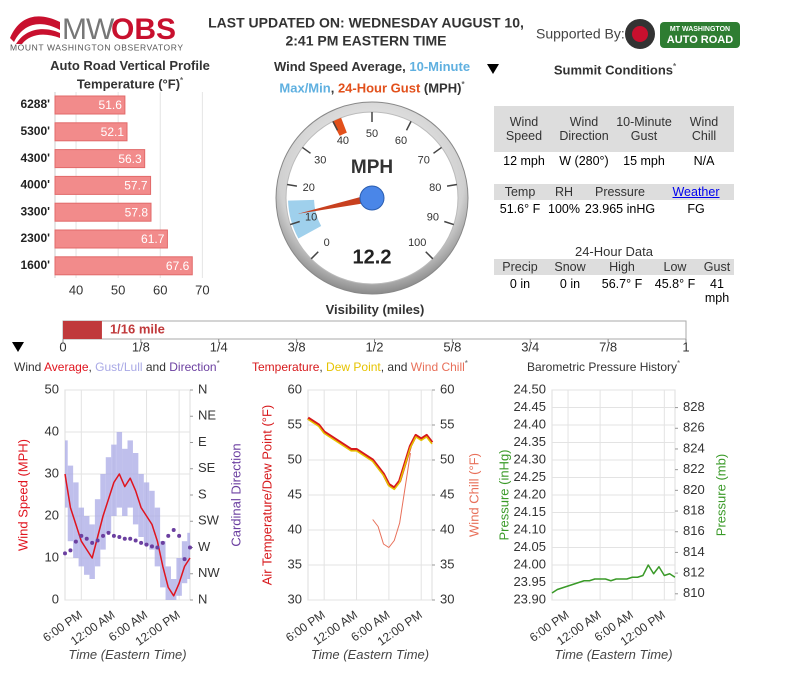 This screenshot has height=688, width=800. What do you see at coordinates (529, 528) in the screenshot?
I see `y-tick-label: 24.10` at bounding box center [529, 528].